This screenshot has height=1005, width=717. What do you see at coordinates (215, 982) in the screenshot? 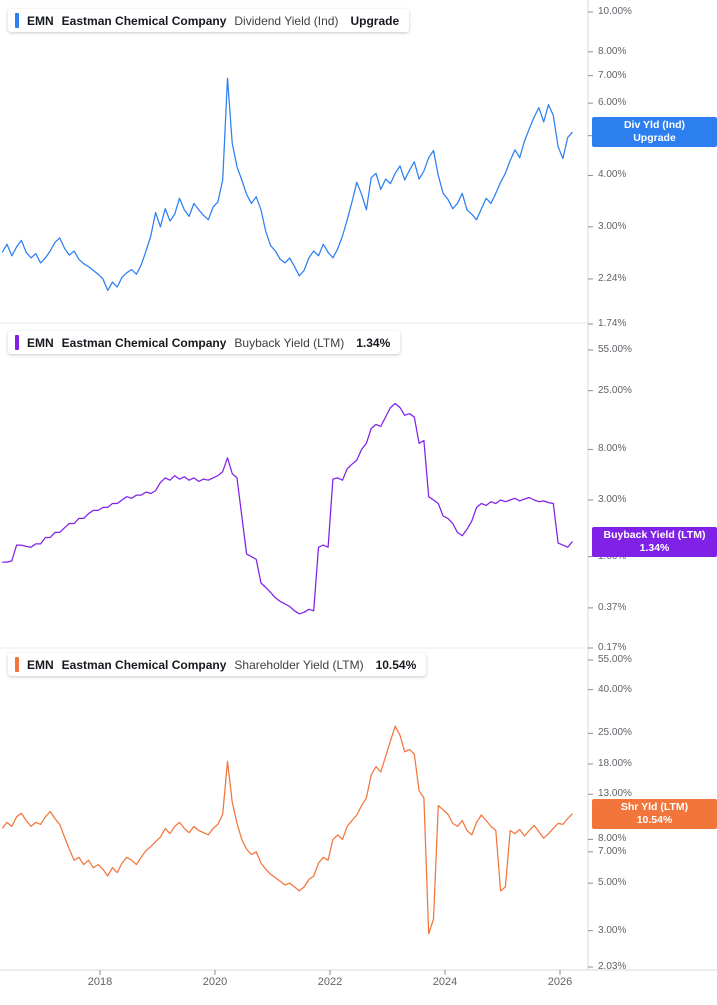
I see `x-axis-label: 2020` at bounding box center [215, 982].